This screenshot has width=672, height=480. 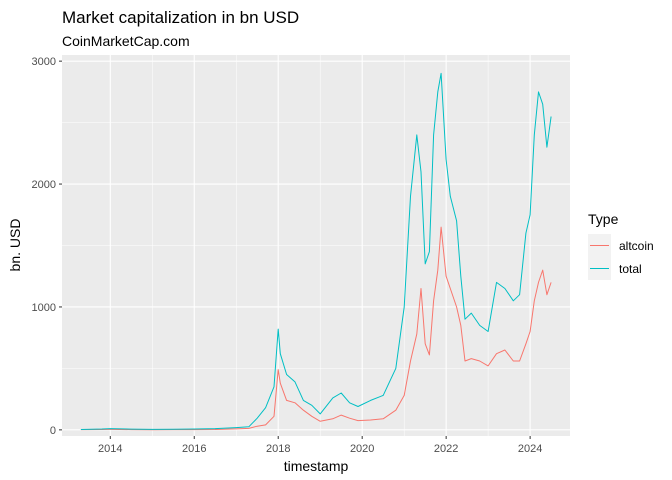 What do you see at coordinates (110, 449) in the screenshot?
I see `x-tick-label: 2014` at bounding box center [110, 449].